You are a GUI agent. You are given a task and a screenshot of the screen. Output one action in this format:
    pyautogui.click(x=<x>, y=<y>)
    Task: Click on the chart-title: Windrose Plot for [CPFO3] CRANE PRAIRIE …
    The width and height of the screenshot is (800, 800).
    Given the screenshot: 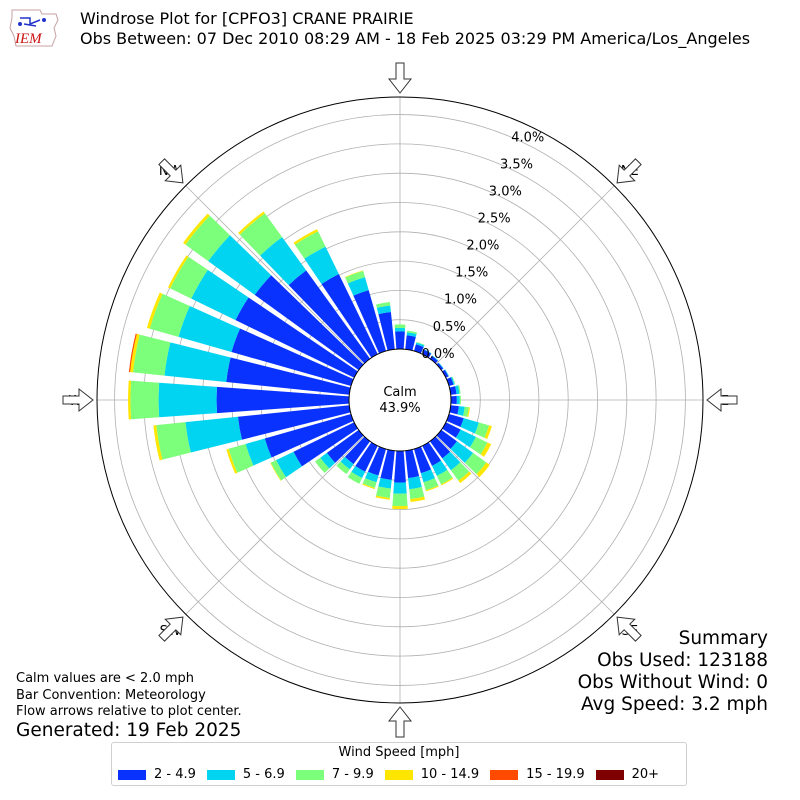 What is the action you would take?
    pyautogui.click(x=415, y=29)
    